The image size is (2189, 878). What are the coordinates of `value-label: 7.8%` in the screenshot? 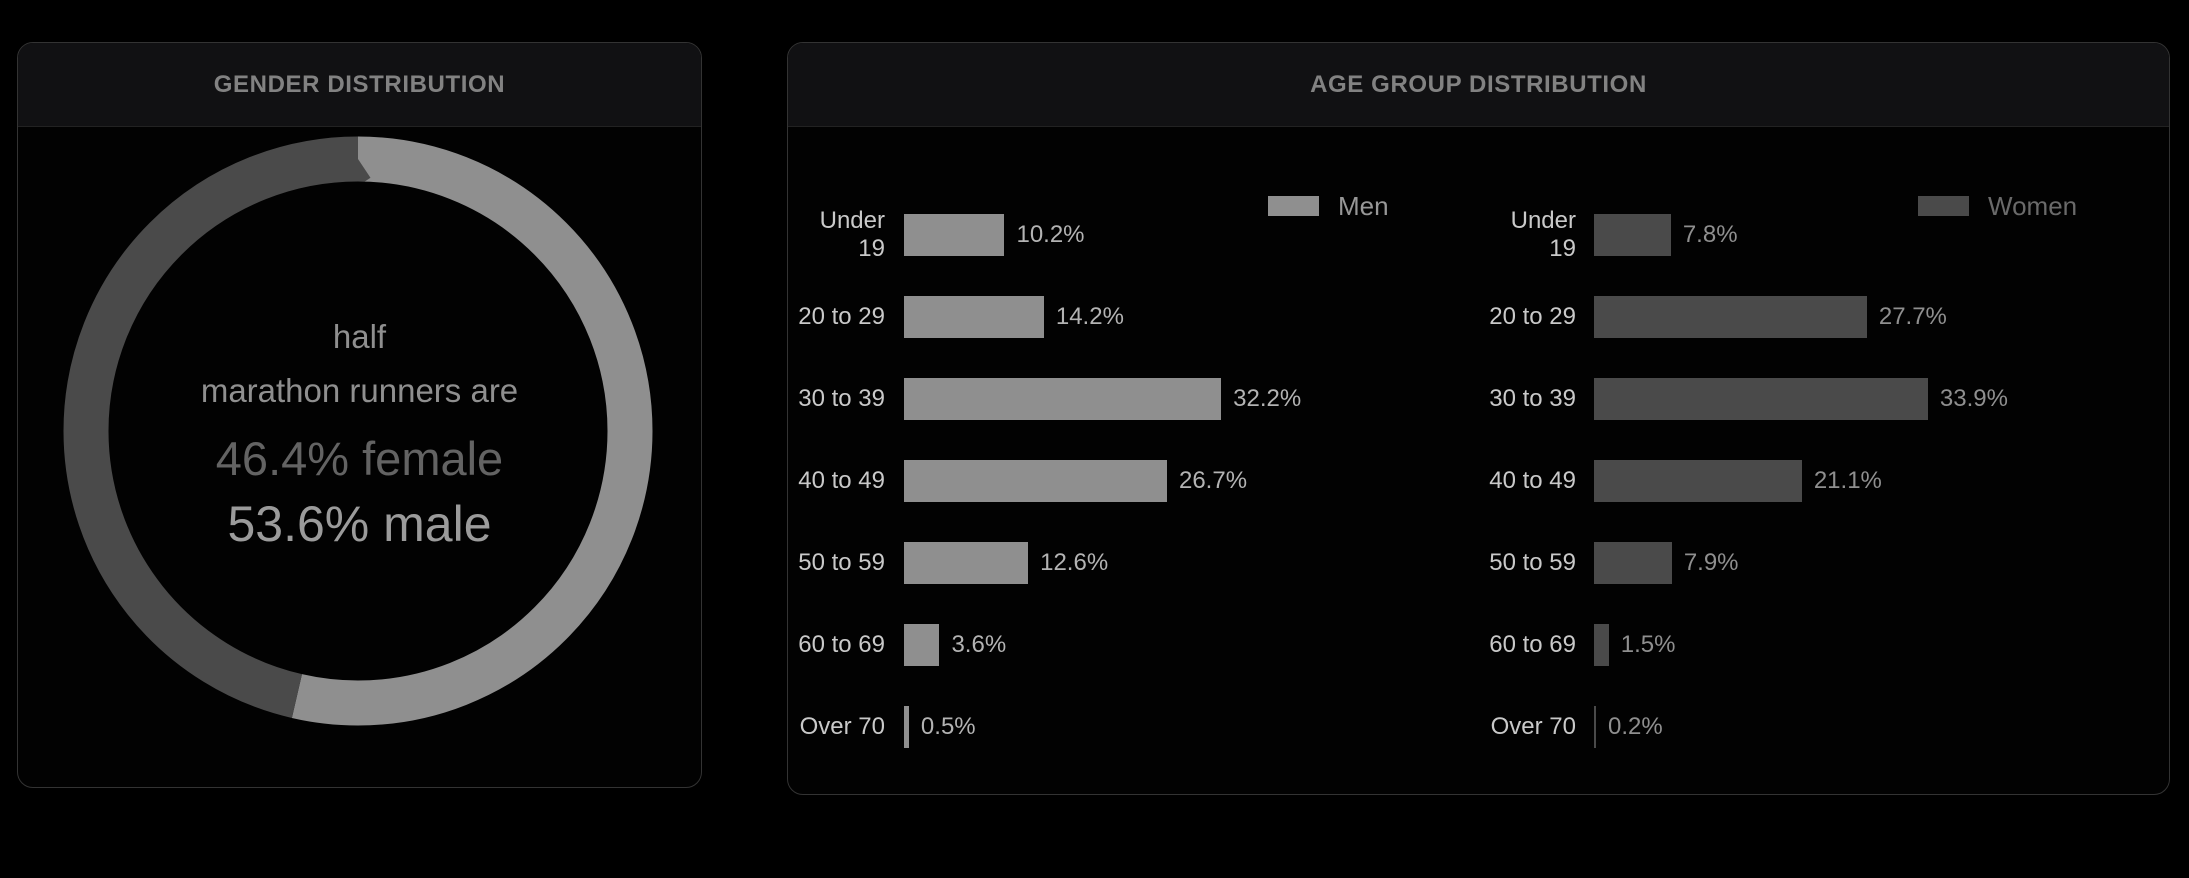 It's located at (1710, 234).